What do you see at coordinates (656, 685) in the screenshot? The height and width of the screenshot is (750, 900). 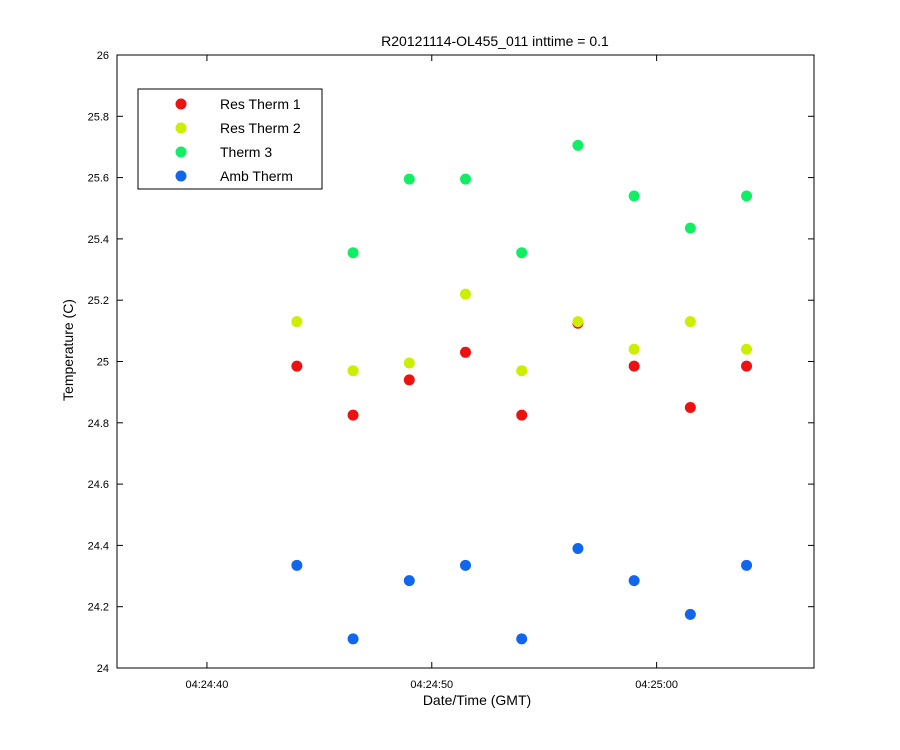 I see `x-tick-label: 04:25:00` at bounding box center [656, 685].